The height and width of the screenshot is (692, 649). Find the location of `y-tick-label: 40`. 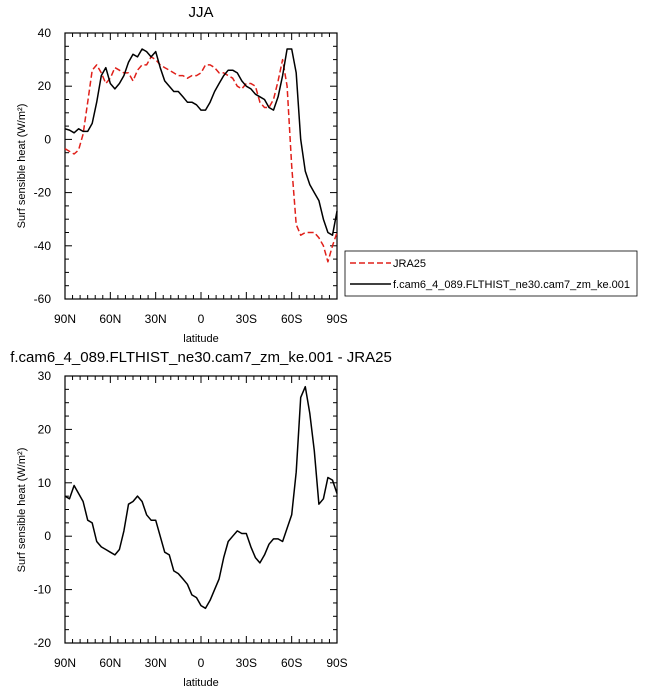

y-tick-label: 40 is located at coordinates (45, 33).